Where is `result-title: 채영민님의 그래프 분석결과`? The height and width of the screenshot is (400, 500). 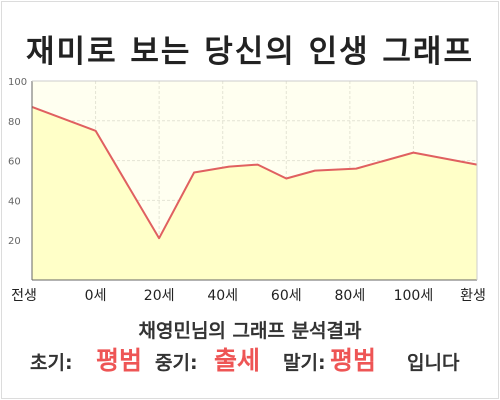 result-title: 채영민님의 그래프 분석결과 is located at coordinates (250, 331).